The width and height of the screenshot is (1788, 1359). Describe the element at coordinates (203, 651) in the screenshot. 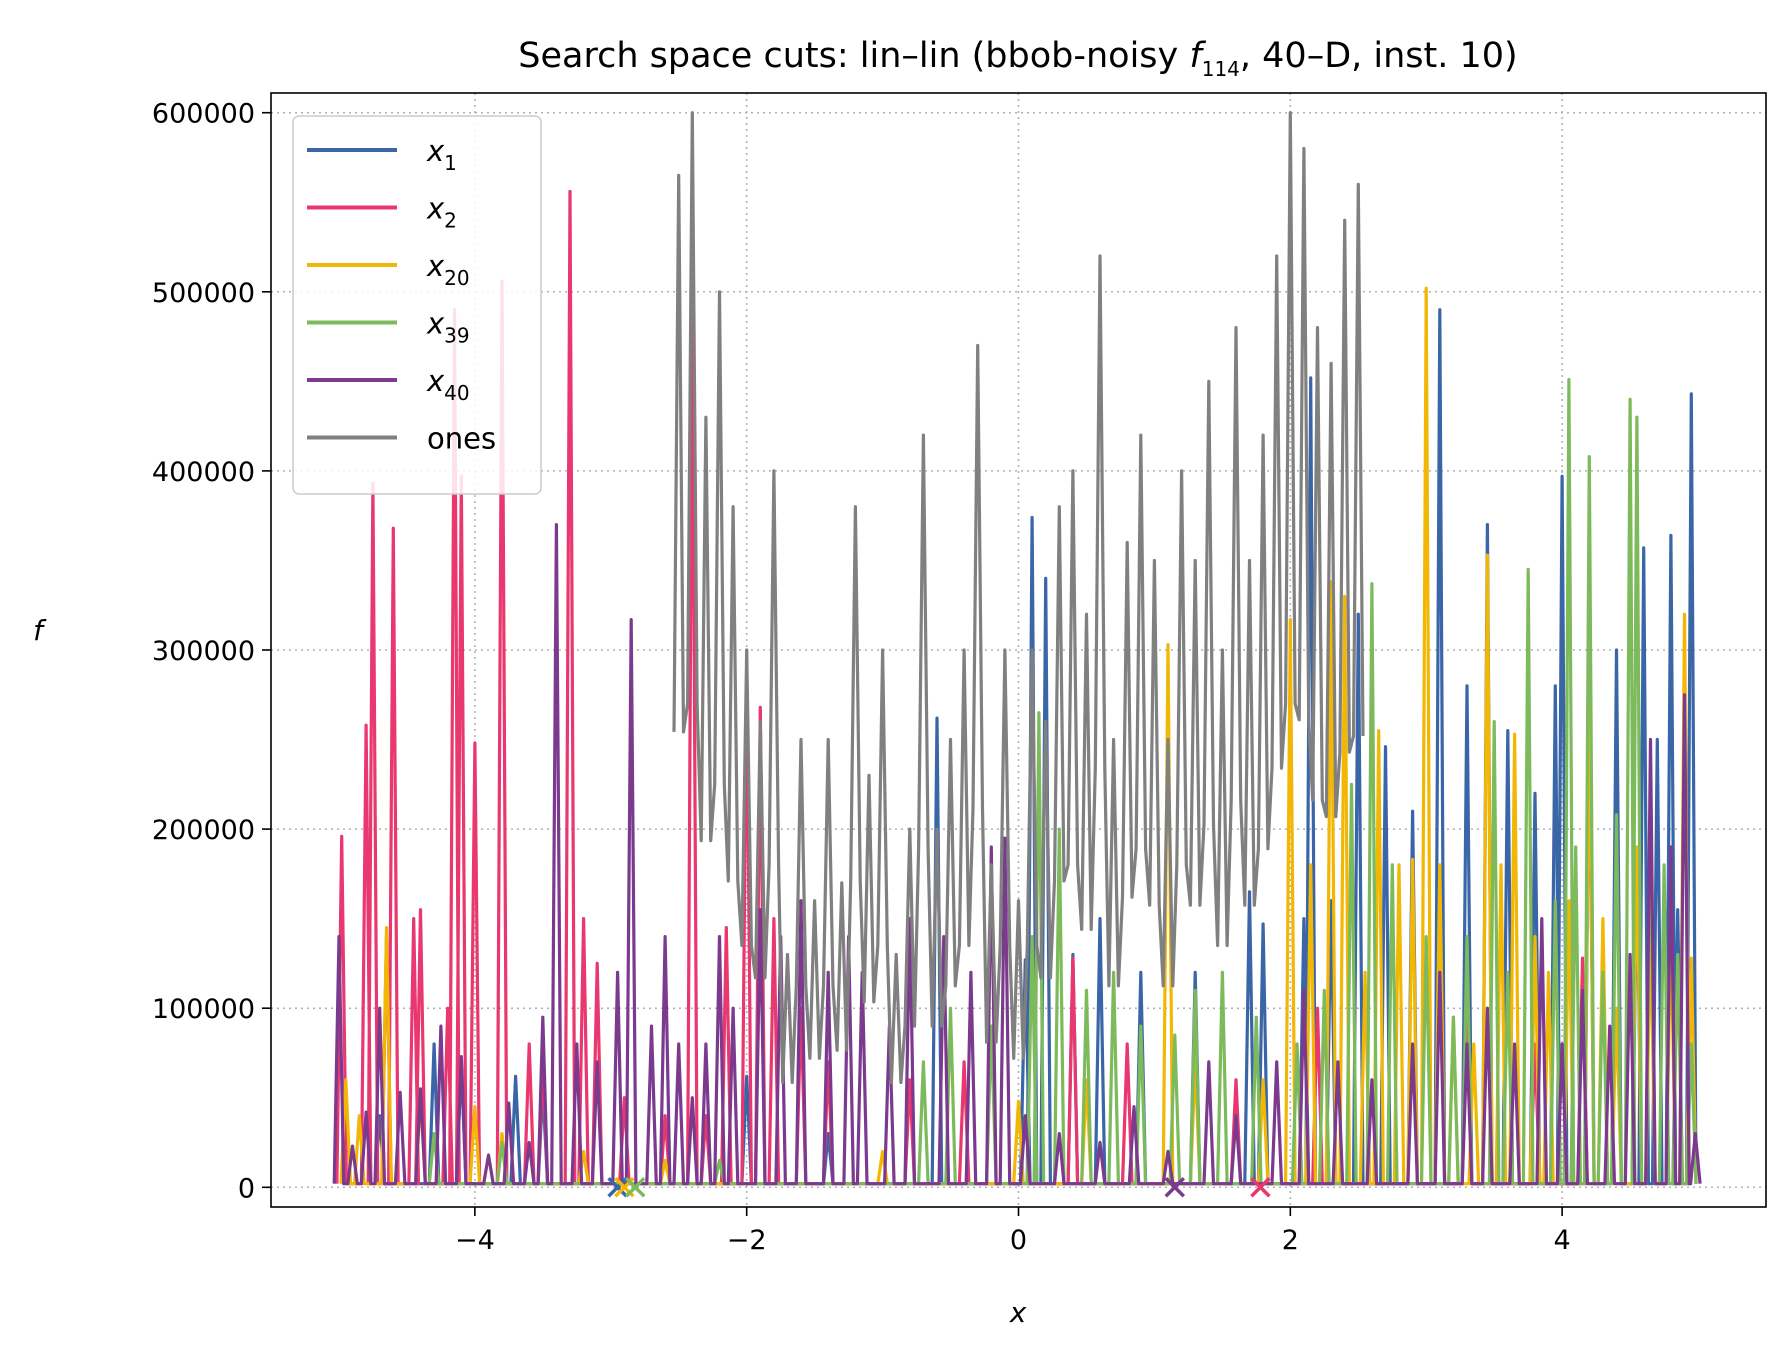

I see `y-tick-label: 300000` at that location.